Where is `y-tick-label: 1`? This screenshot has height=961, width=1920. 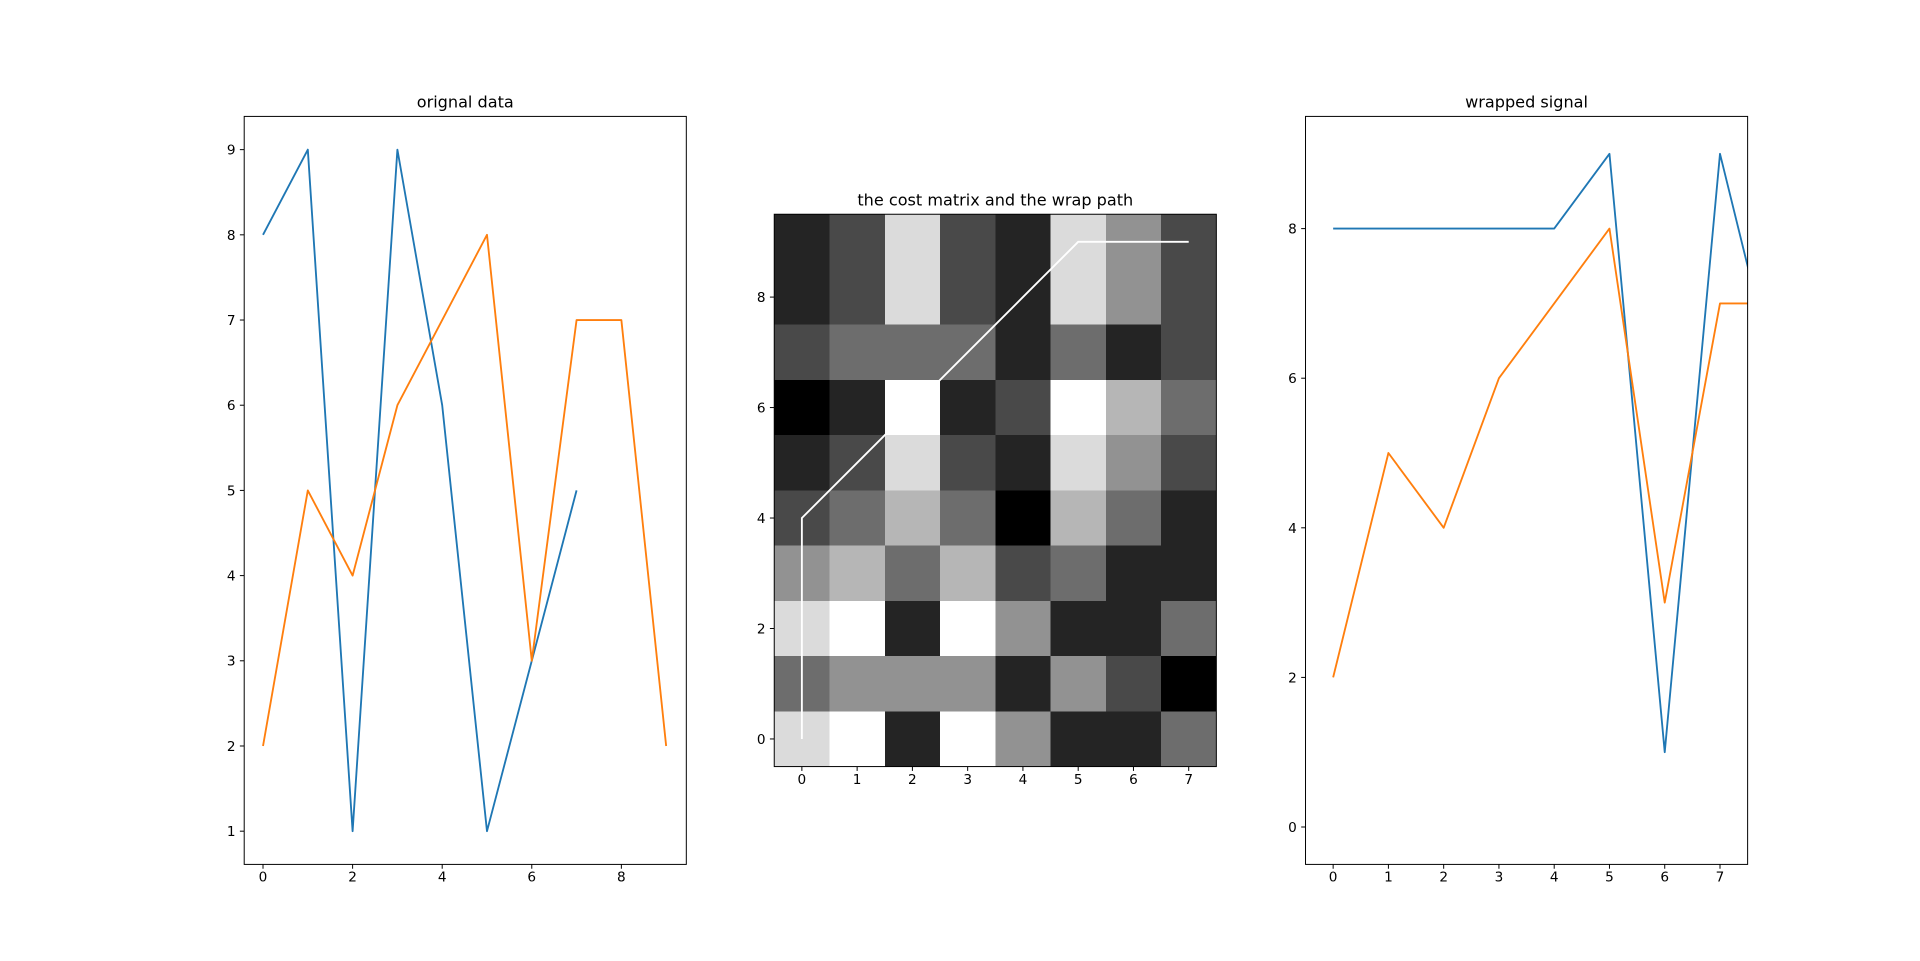 y-tick-label: 1 is located at coordinates (231, 832).